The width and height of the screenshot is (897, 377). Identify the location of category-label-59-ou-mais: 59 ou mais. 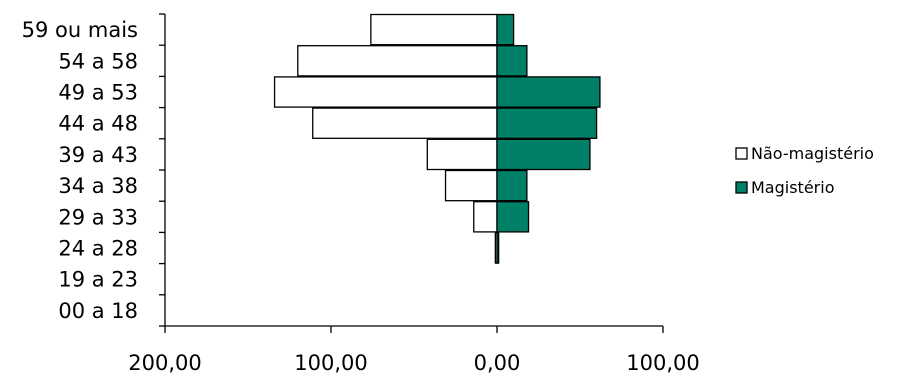
(80, 30).